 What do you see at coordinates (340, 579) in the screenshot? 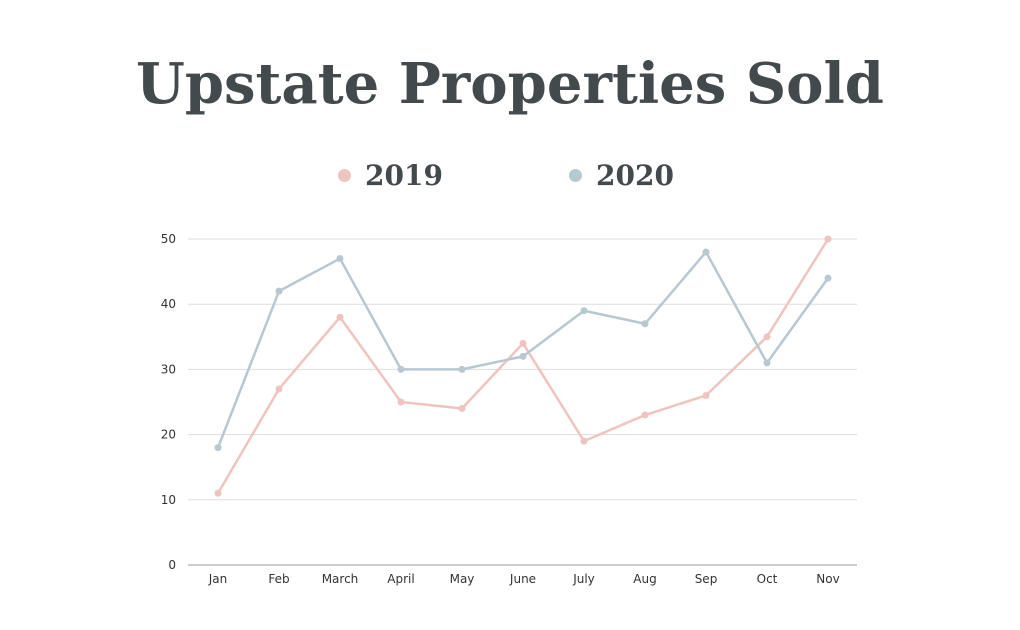
I see `x-tick-label: March` at bounding box center [340, 579].